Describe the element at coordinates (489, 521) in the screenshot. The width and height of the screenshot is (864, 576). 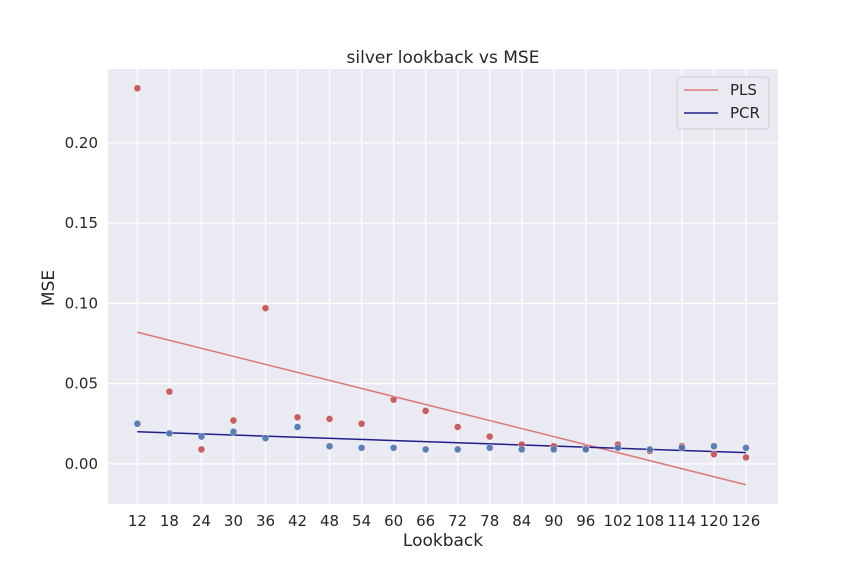
I see `x-tick-label: 78` at that location.